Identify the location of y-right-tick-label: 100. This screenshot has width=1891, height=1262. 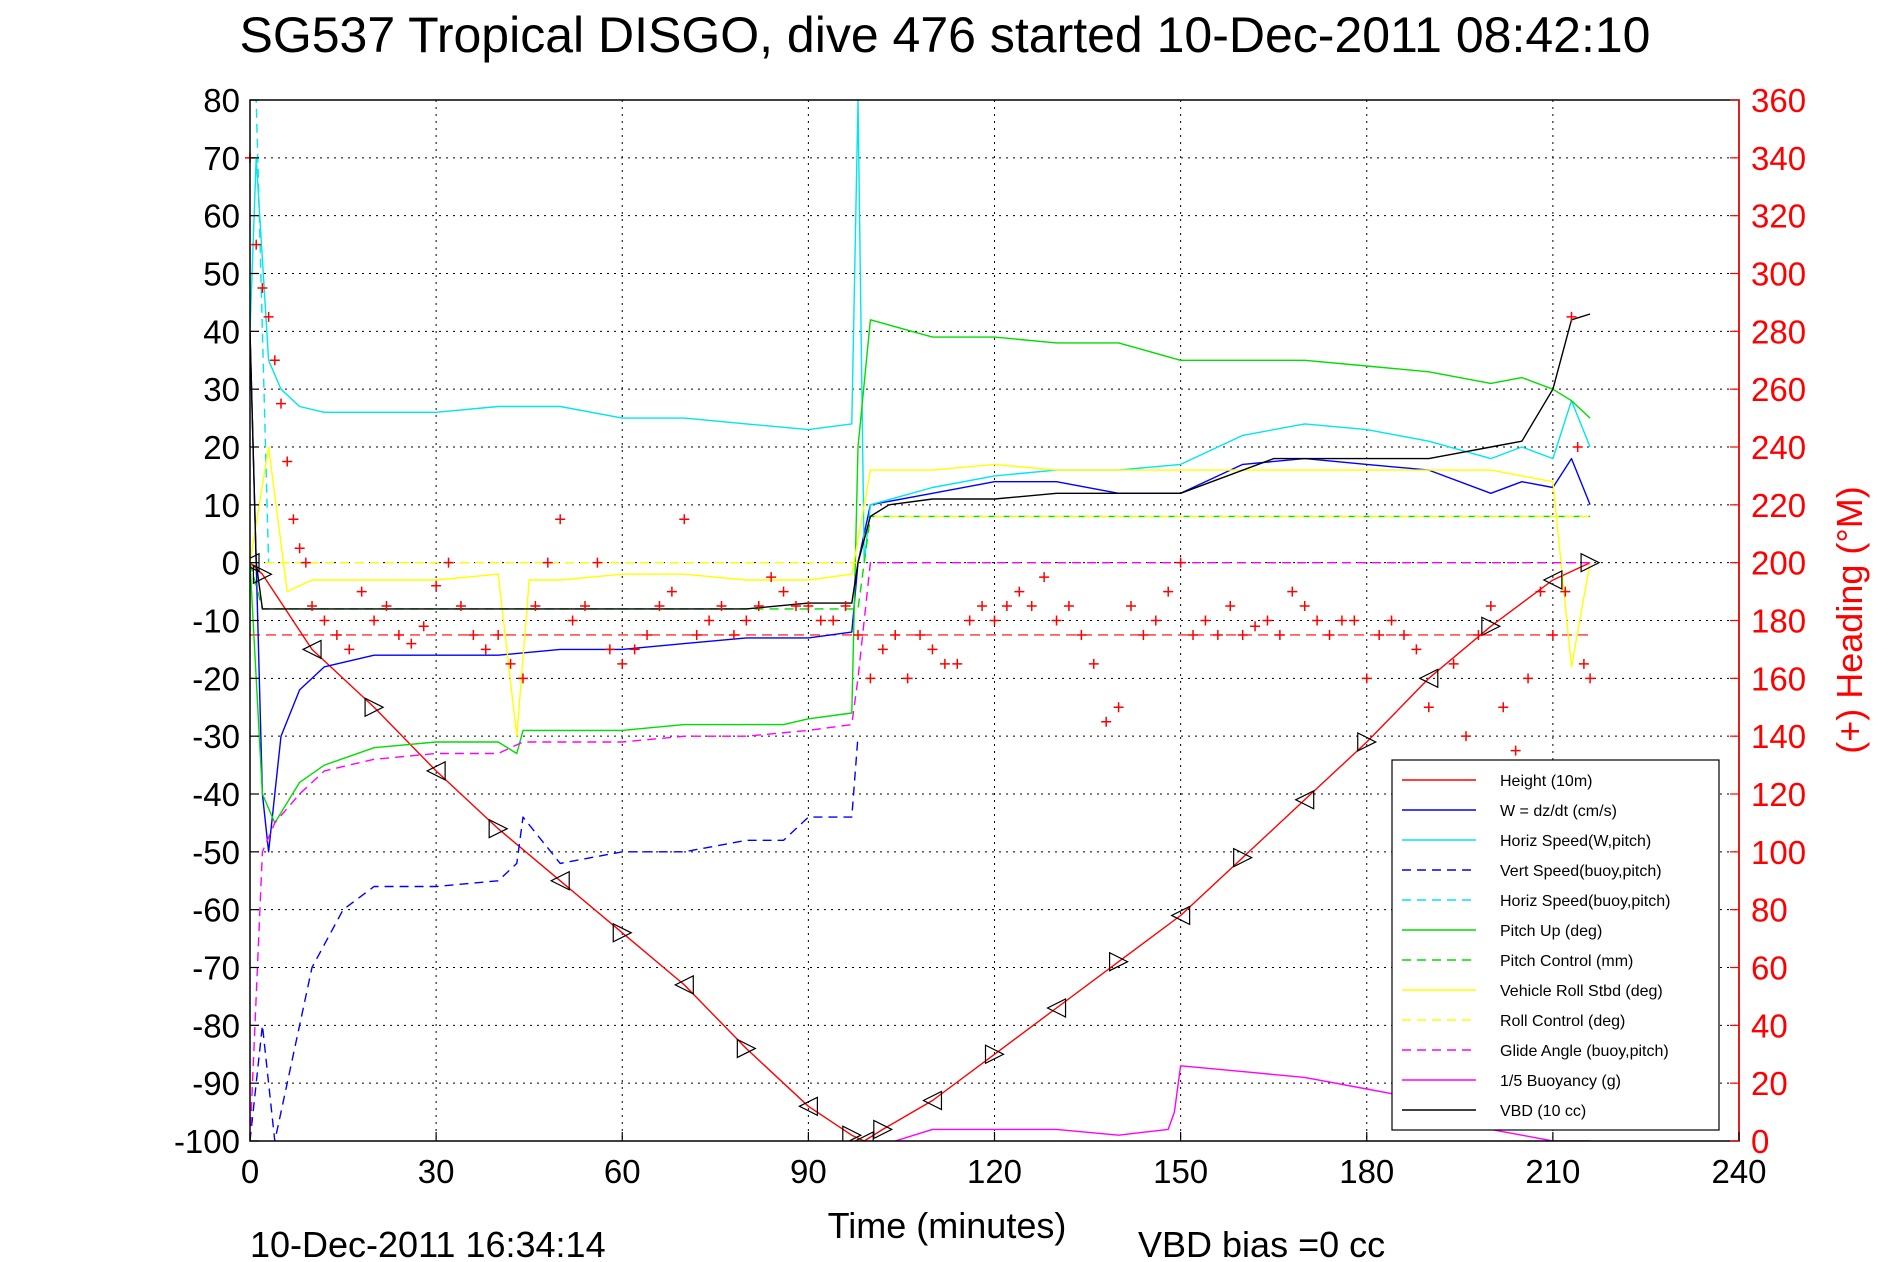
(1778, 852).